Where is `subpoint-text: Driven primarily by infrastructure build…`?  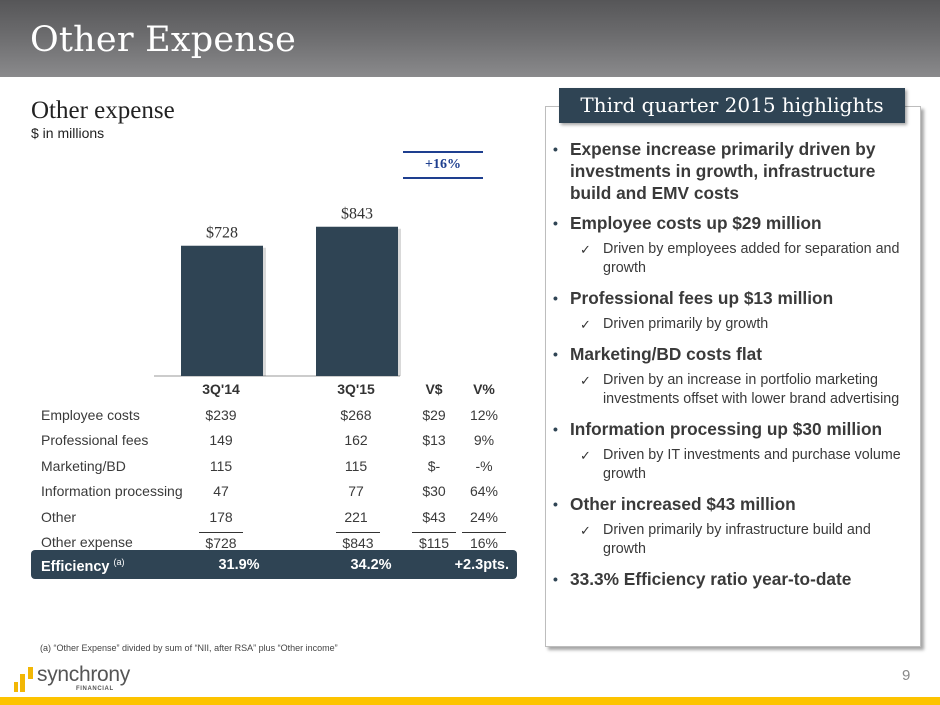 subpoint-text: Driven primarily by infrastructure build… is located at coordinates (737, 539).